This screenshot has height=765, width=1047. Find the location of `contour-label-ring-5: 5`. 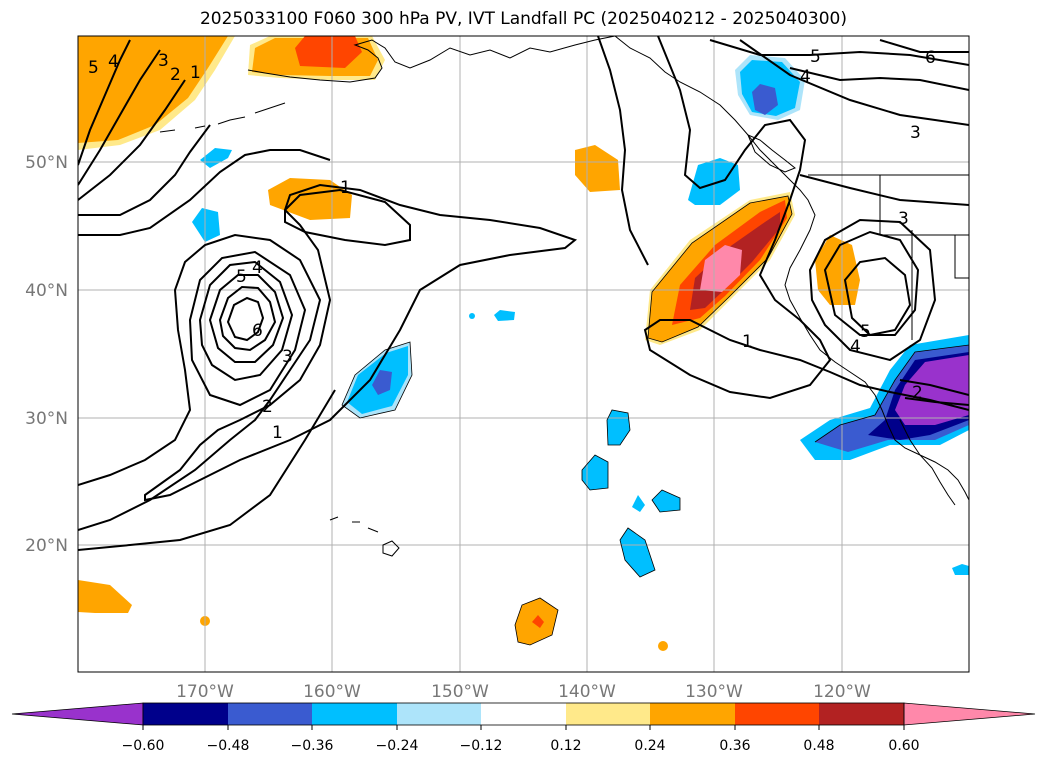

contour-label-ring-5: 5 is located at coordinates (241, 277).